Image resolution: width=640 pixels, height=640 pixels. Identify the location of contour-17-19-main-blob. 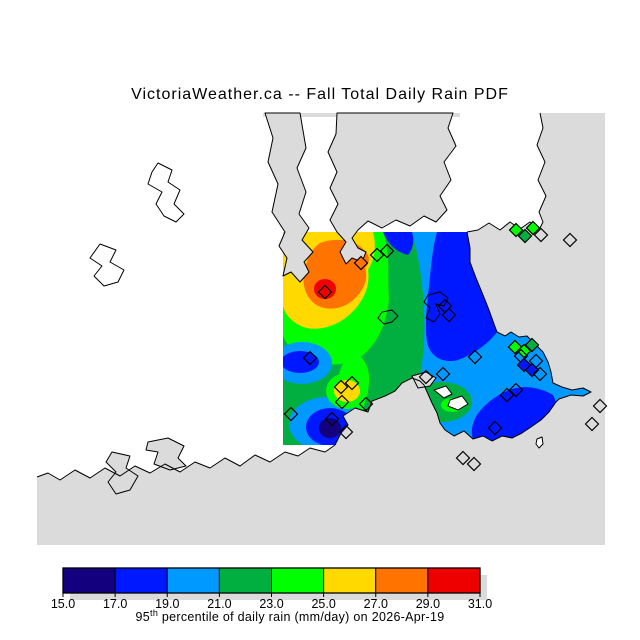
(461, 297).